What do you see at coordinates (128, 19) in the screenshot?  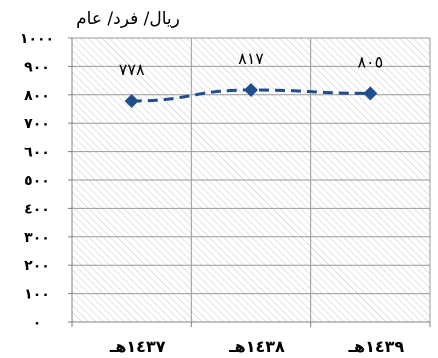 I see `y-axis-title: ريال/ فرد/ عام` at bounding box center [128, 19].